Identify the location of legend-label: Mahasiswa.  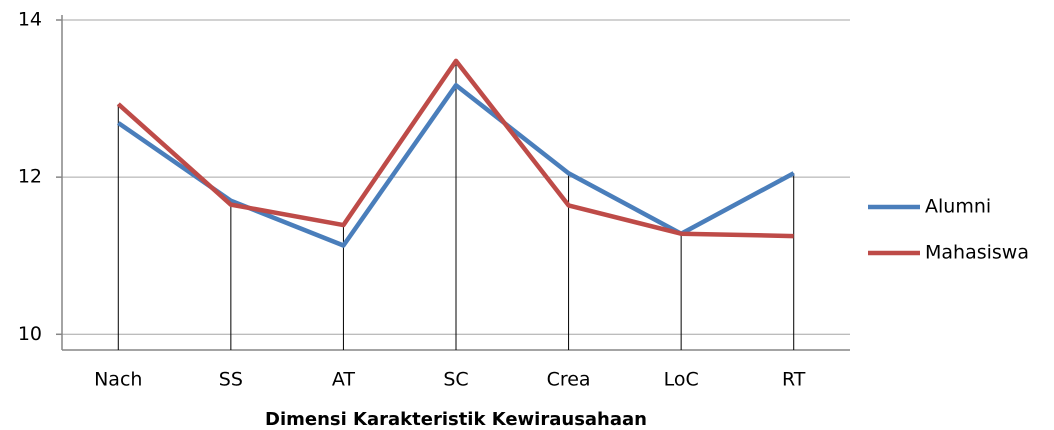
(977, 253).